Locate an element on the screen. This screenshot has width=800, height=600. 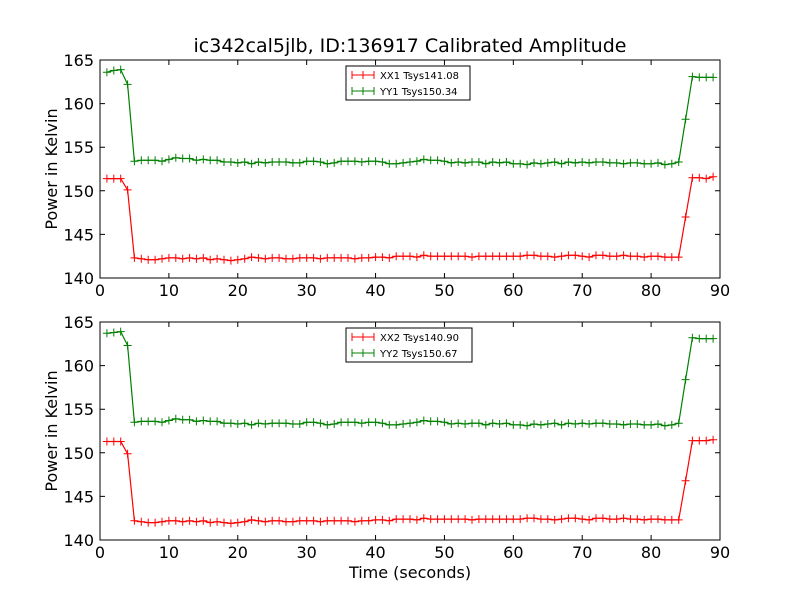
x-tick-label: 10 is located at coordinates (169, 552).